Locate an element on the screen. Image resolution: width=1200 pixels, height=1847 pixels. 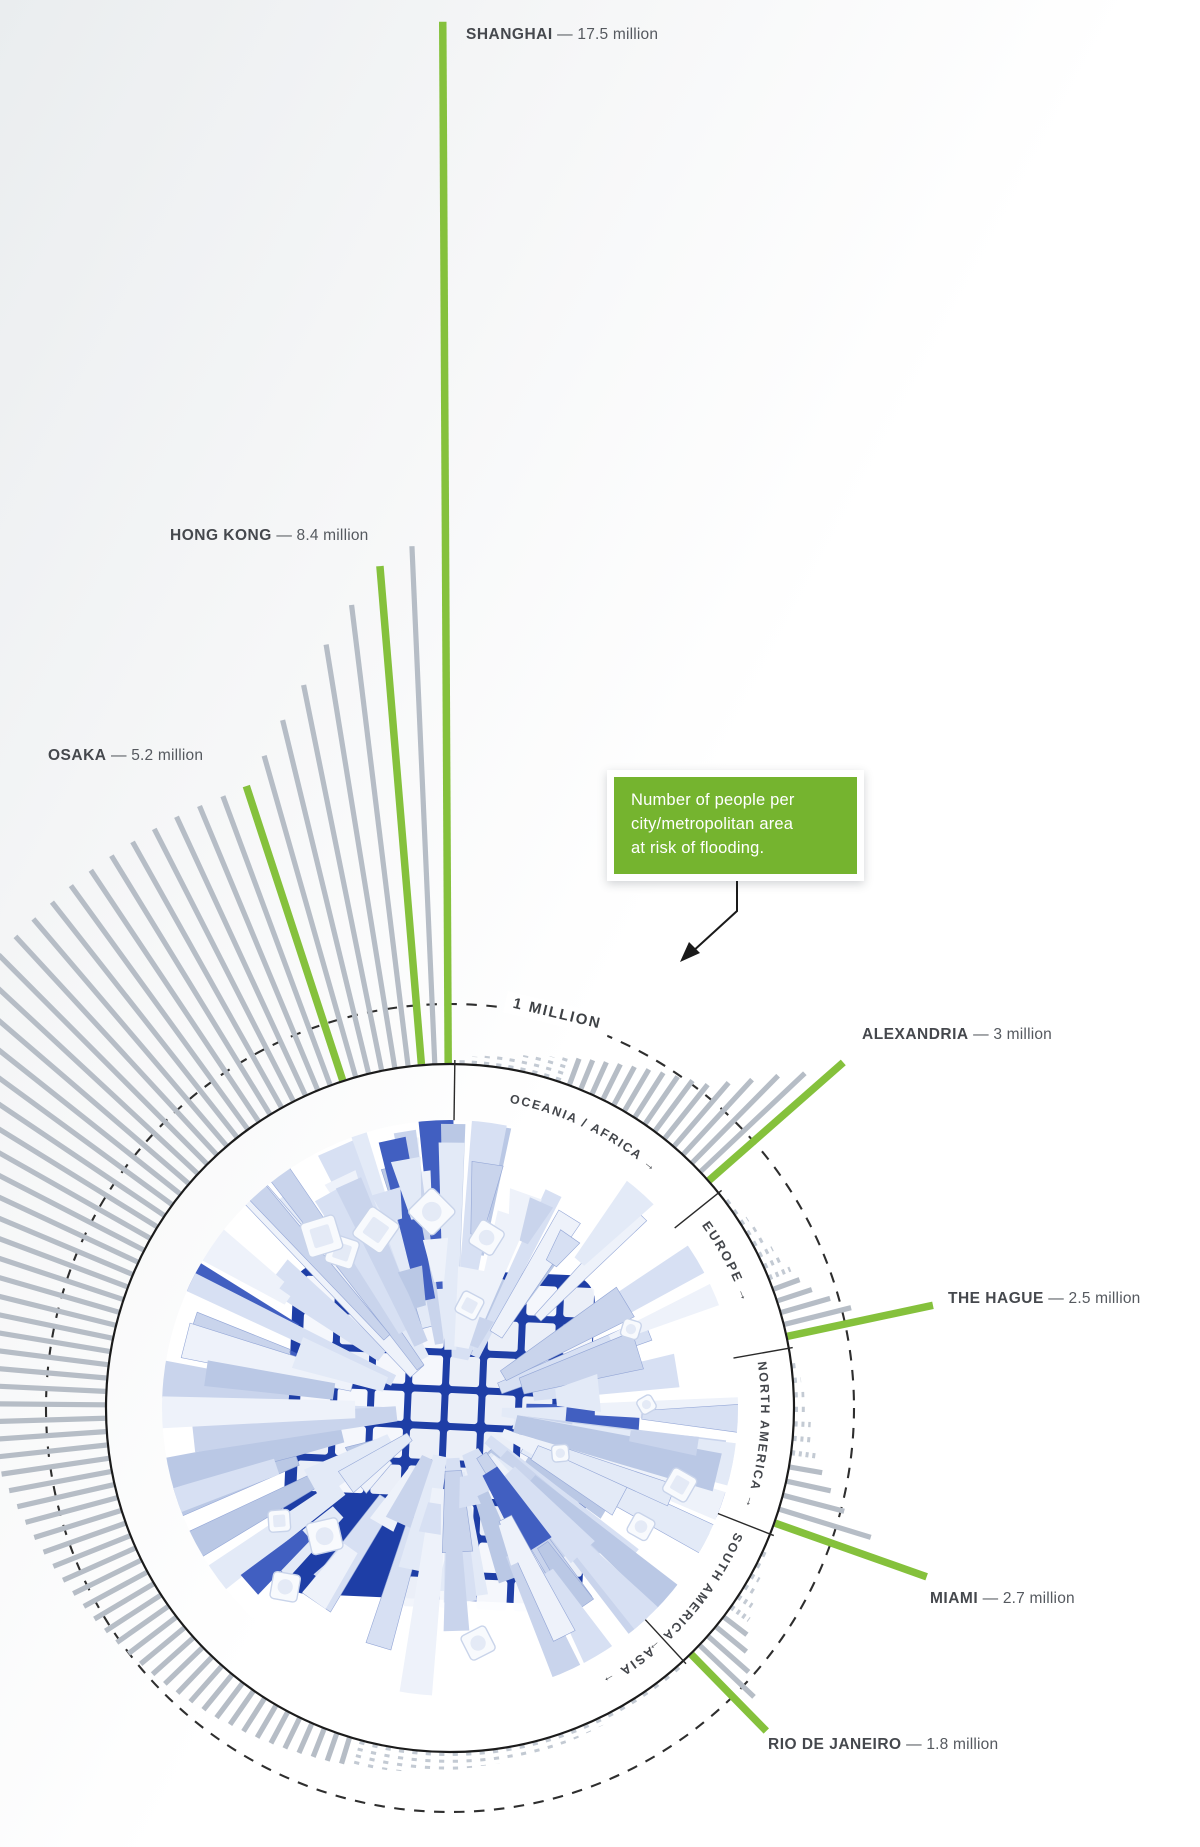
bar-osaka is located at coordinates (294, 933).